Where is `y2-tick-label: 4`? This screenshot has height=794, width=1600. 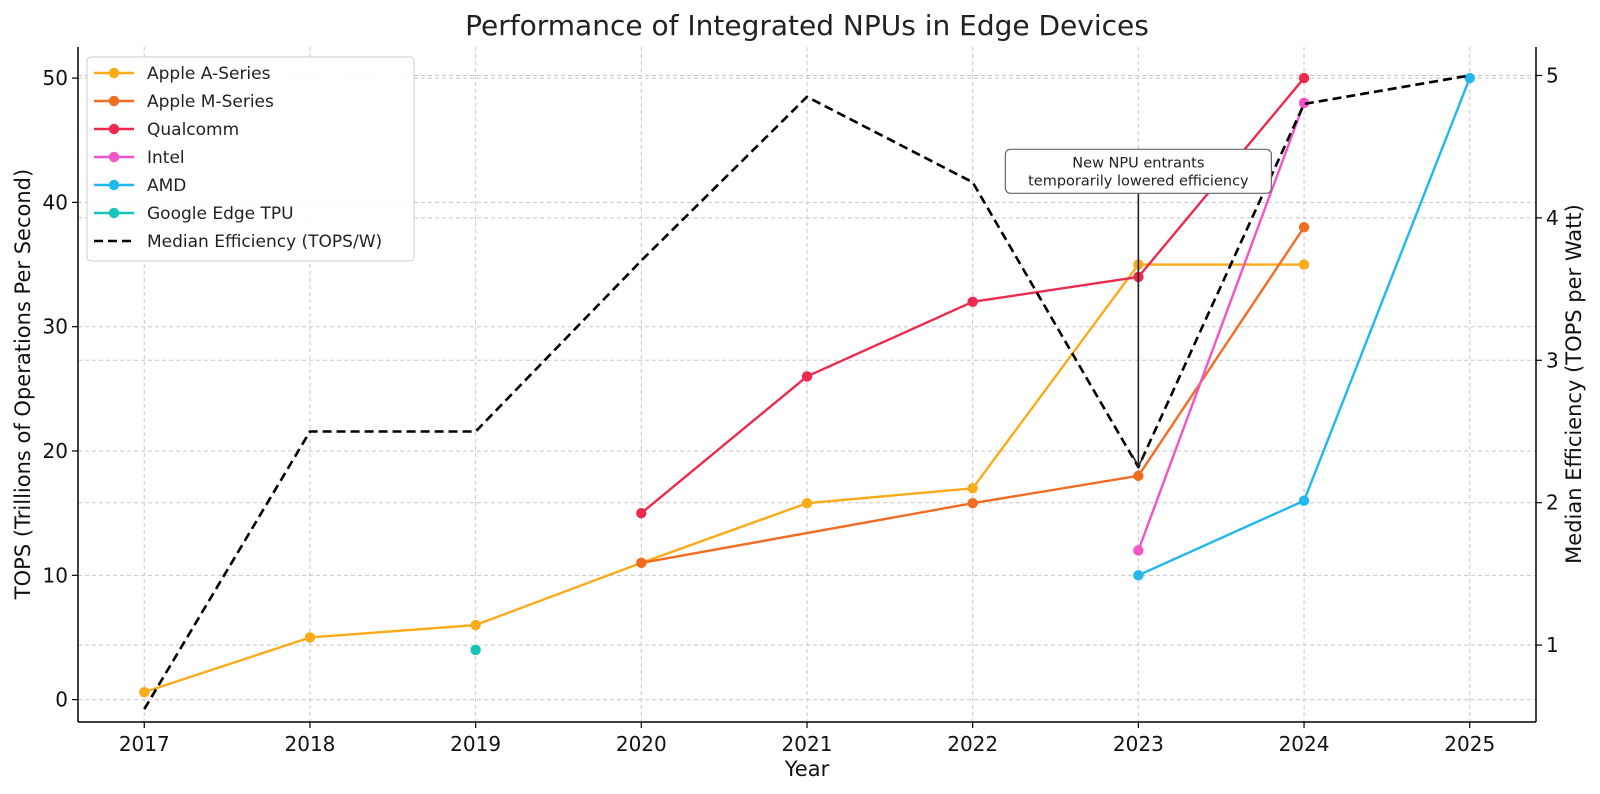 y2-tick-label: 4 is located at coordinates (1552, 218).